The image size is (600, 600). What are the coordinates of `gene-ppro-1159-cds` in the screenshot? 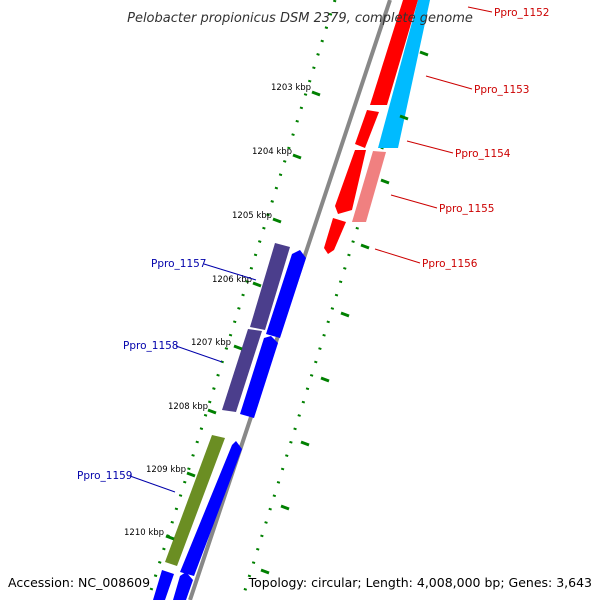 It's located at (211, 508).